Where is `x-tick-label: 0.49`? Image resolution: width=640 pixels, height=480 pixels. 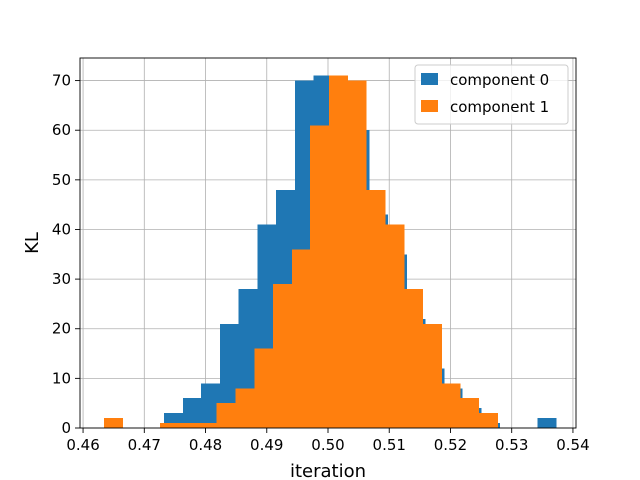 x-tick-label: 0.49 is located at coordinates (266, 445).